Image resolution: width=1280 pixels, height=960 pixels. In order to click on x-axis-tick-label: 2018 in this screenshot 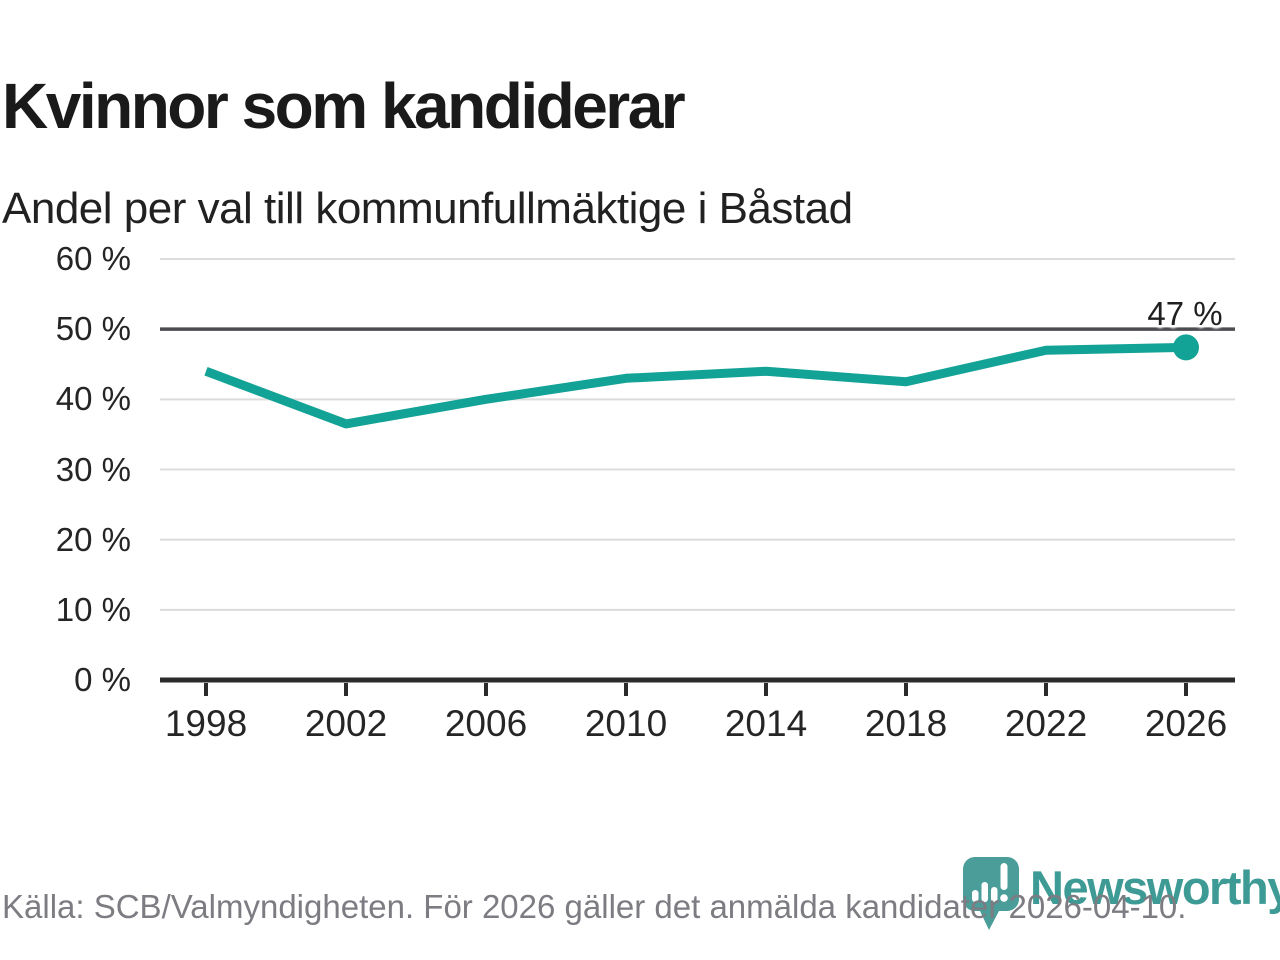, I will do `click(906, 723)`.